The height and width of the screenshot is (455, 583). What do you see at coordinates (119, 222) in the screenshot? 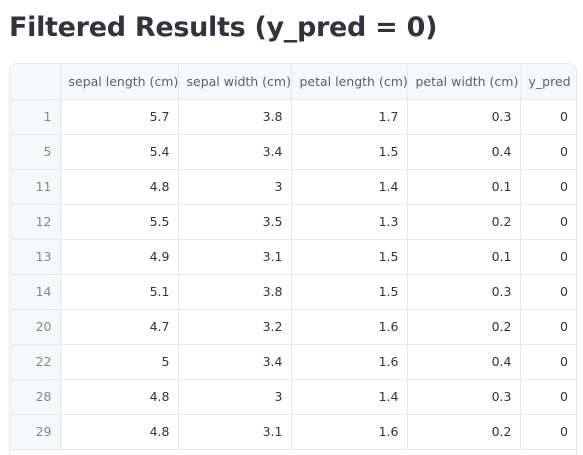
I see `sepal-length-cell: 5.5` at bounding box center [119, 222].